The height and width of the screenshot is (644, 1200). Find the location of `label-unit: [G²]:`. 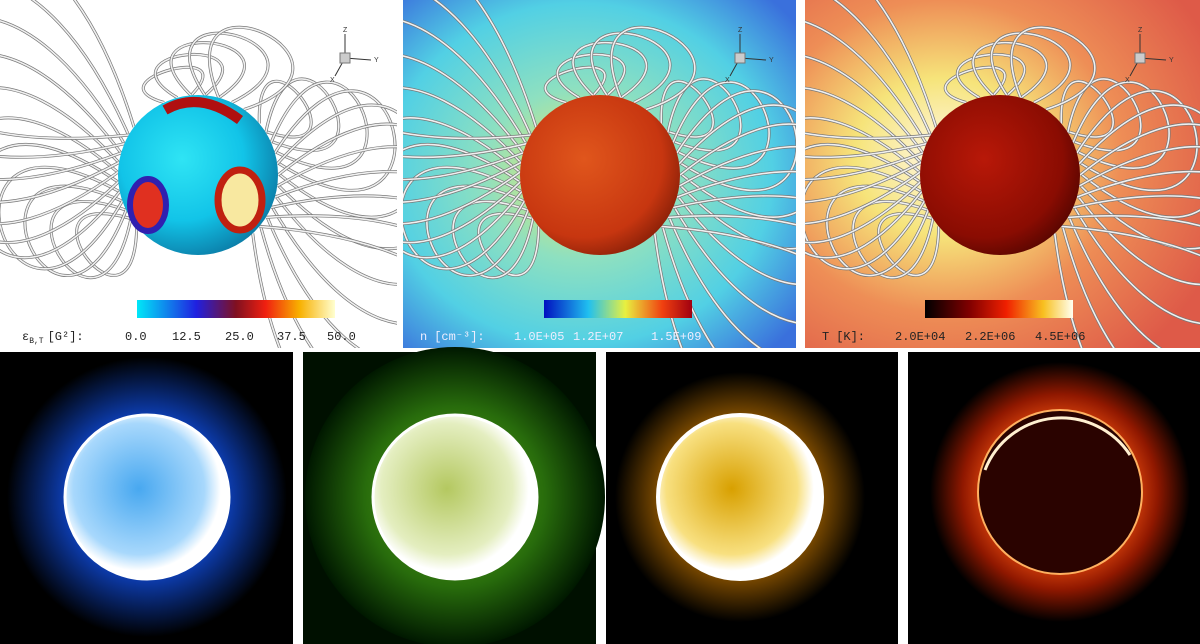

label-unit: [G²]: is located at coordinates (66, 337).